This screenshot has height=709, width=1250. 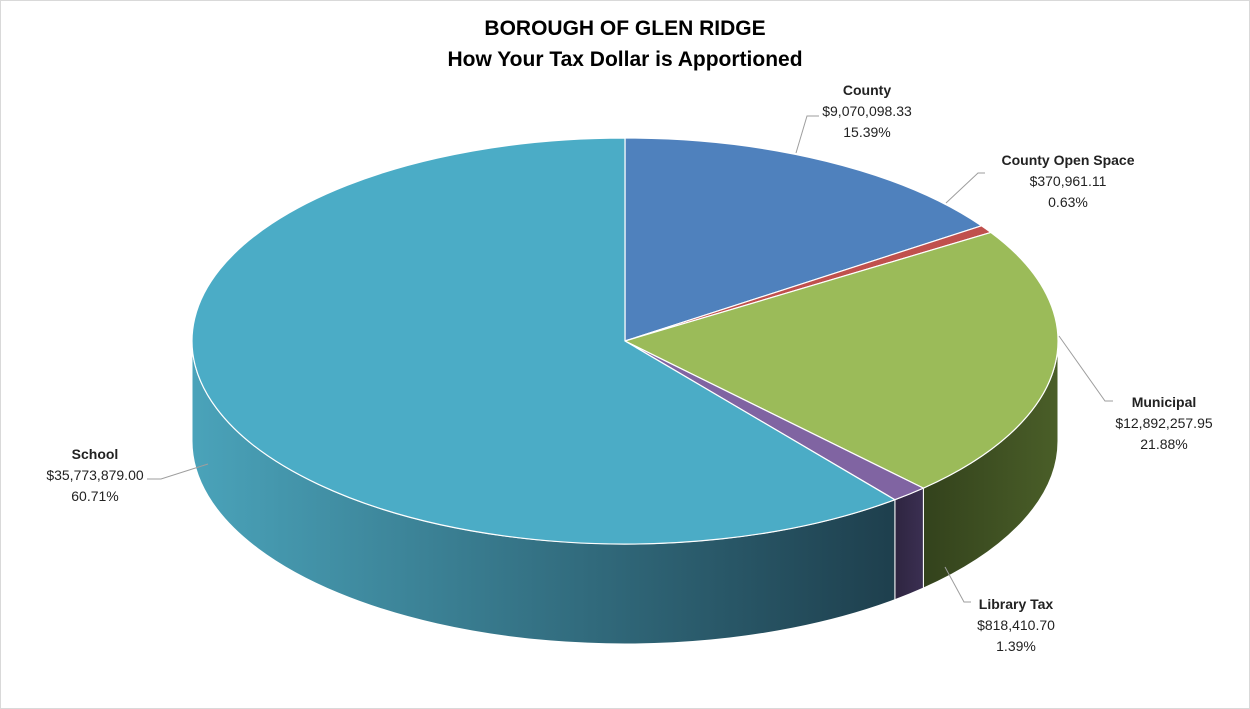 What do you see at coordinates (965, 188) in the screenshot?
I see `leader-line-county-open-space` at bounding box center [965, 188].